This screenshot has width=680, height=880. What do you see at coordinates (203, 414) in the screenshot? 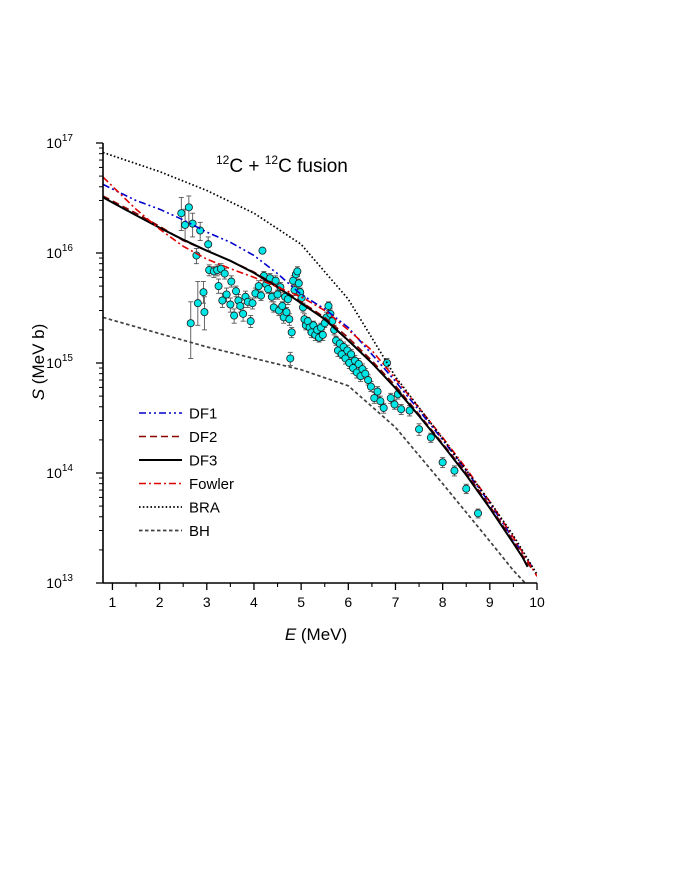
I see `legend-label-df1: DF1` at bounding box center [203, 414].